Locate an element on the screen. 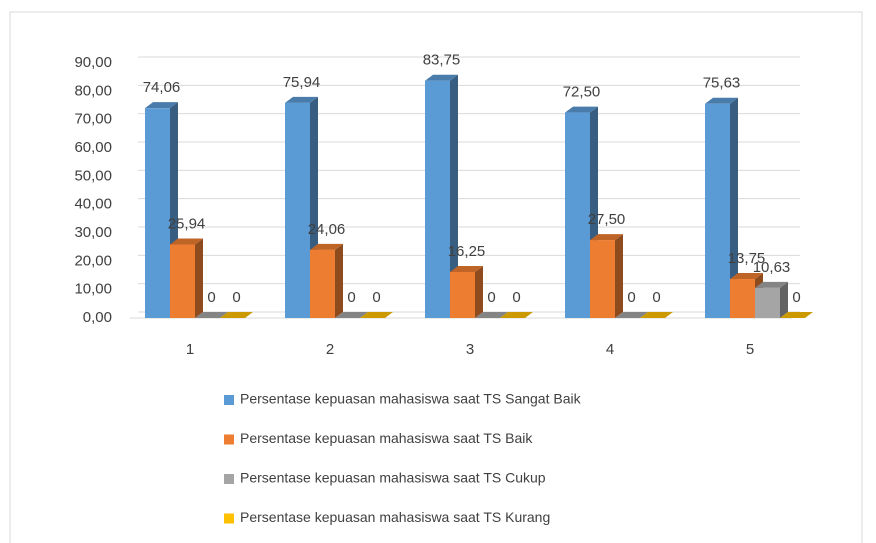 The width and height of the screenshot is (876, 543). y-tick-label: 20,00 is located at coordinates (93, 260).